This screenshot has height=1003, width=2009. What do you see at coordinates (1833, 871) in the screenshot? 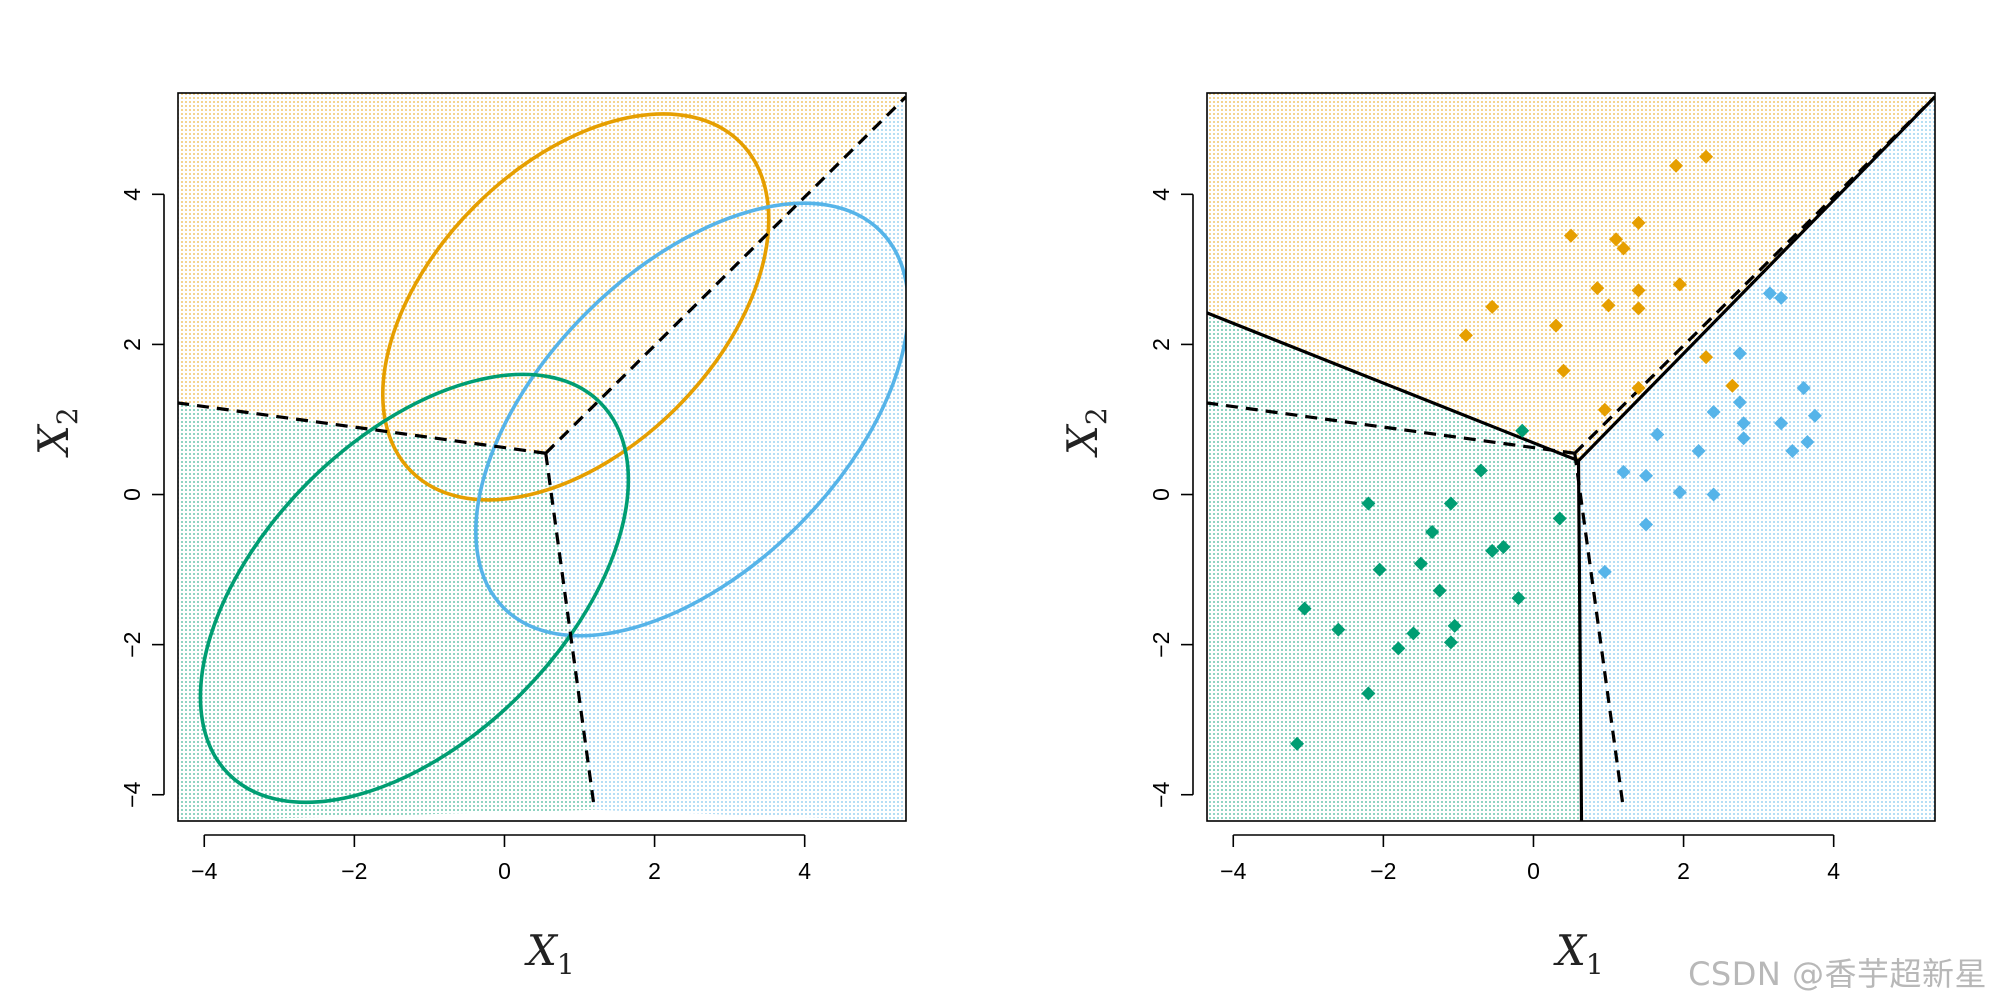
I see `x-tick-label: 4` at bounding box center [1833, 871].